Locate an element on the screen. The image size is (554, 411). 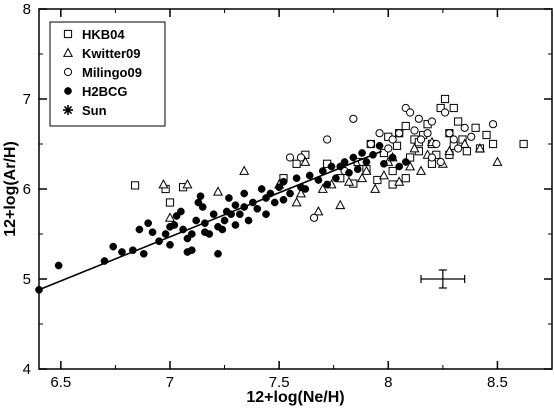
y-tick-label: 4 is located at coordinates (27, 369).